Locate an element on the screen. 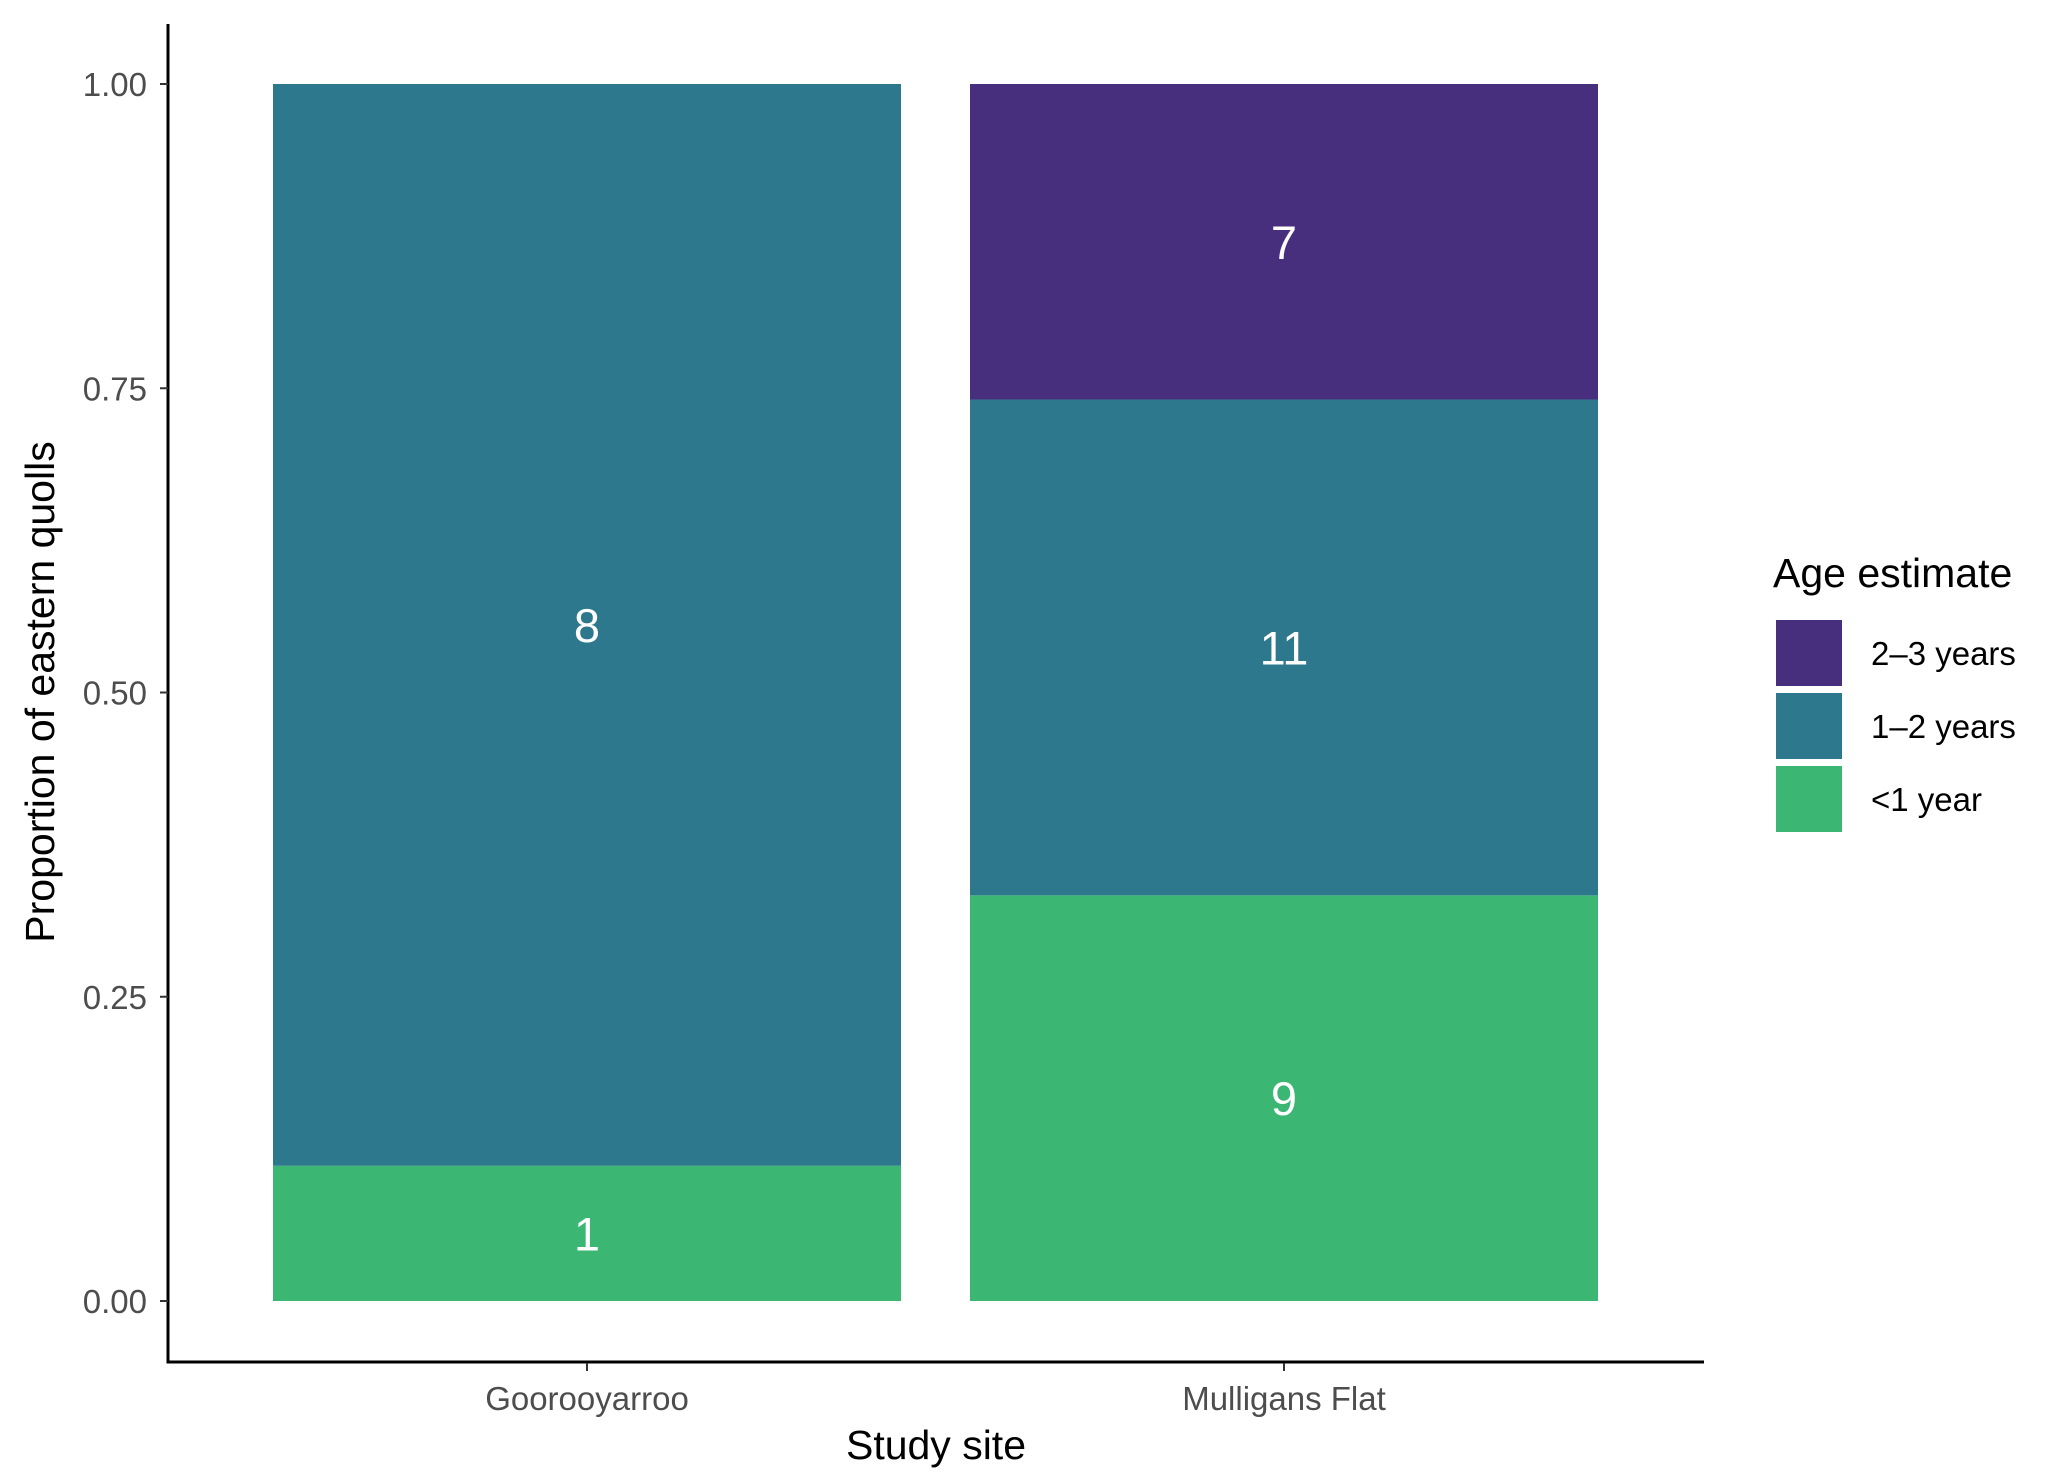 The height and width of the screenshot is (1476, 2066). bar-segment-mulligans-flat-2-3-years is located at coordinates (1284, 242).